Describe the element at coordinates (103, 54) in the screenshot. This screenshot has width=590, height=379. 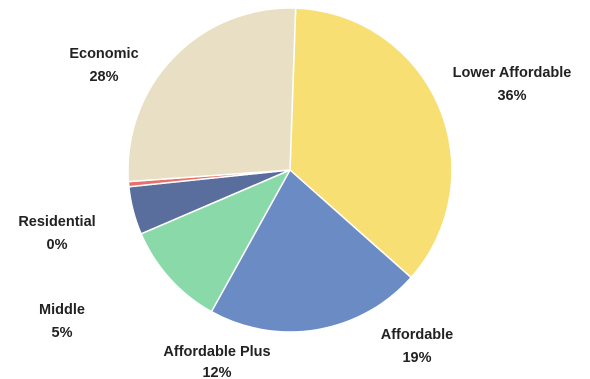
I see `slice-label-economic: Economic` at that location.